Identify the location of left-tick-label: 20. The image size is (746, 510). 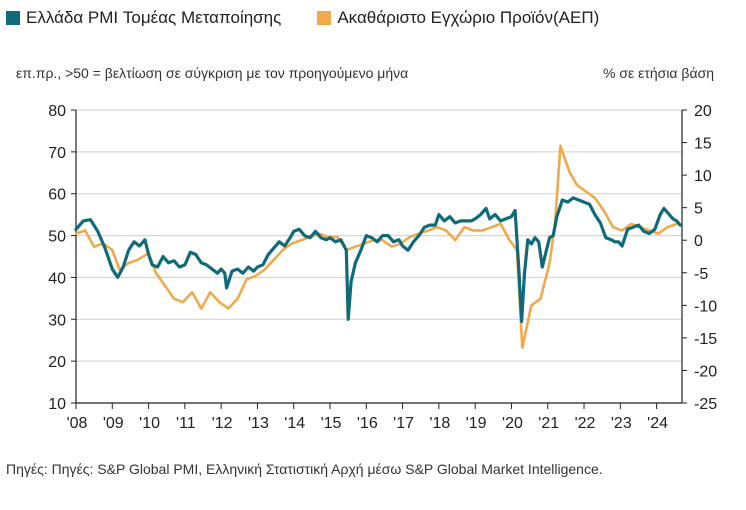
(57, 362).